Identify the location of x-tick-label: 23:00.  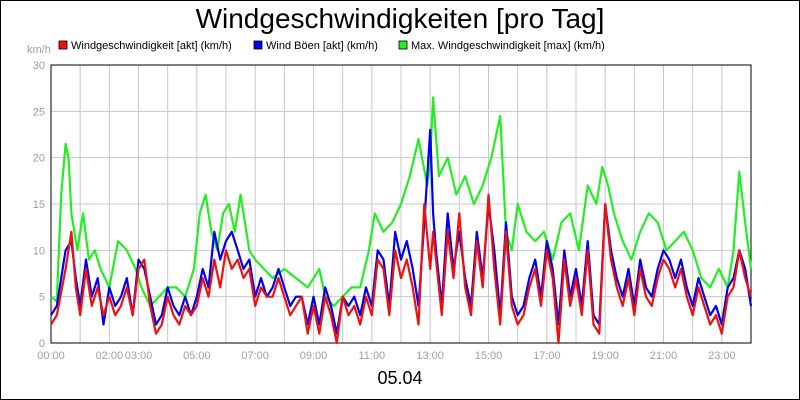
(722, 356).